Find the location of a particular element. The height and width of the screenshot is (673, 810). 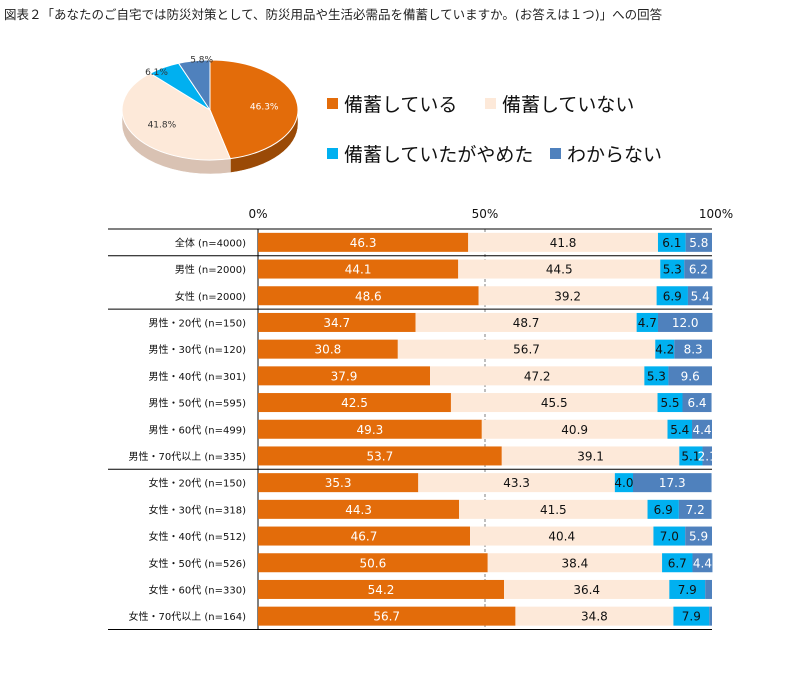

bar-label-3-0: 34.7 is located at coordinates (336, 323).